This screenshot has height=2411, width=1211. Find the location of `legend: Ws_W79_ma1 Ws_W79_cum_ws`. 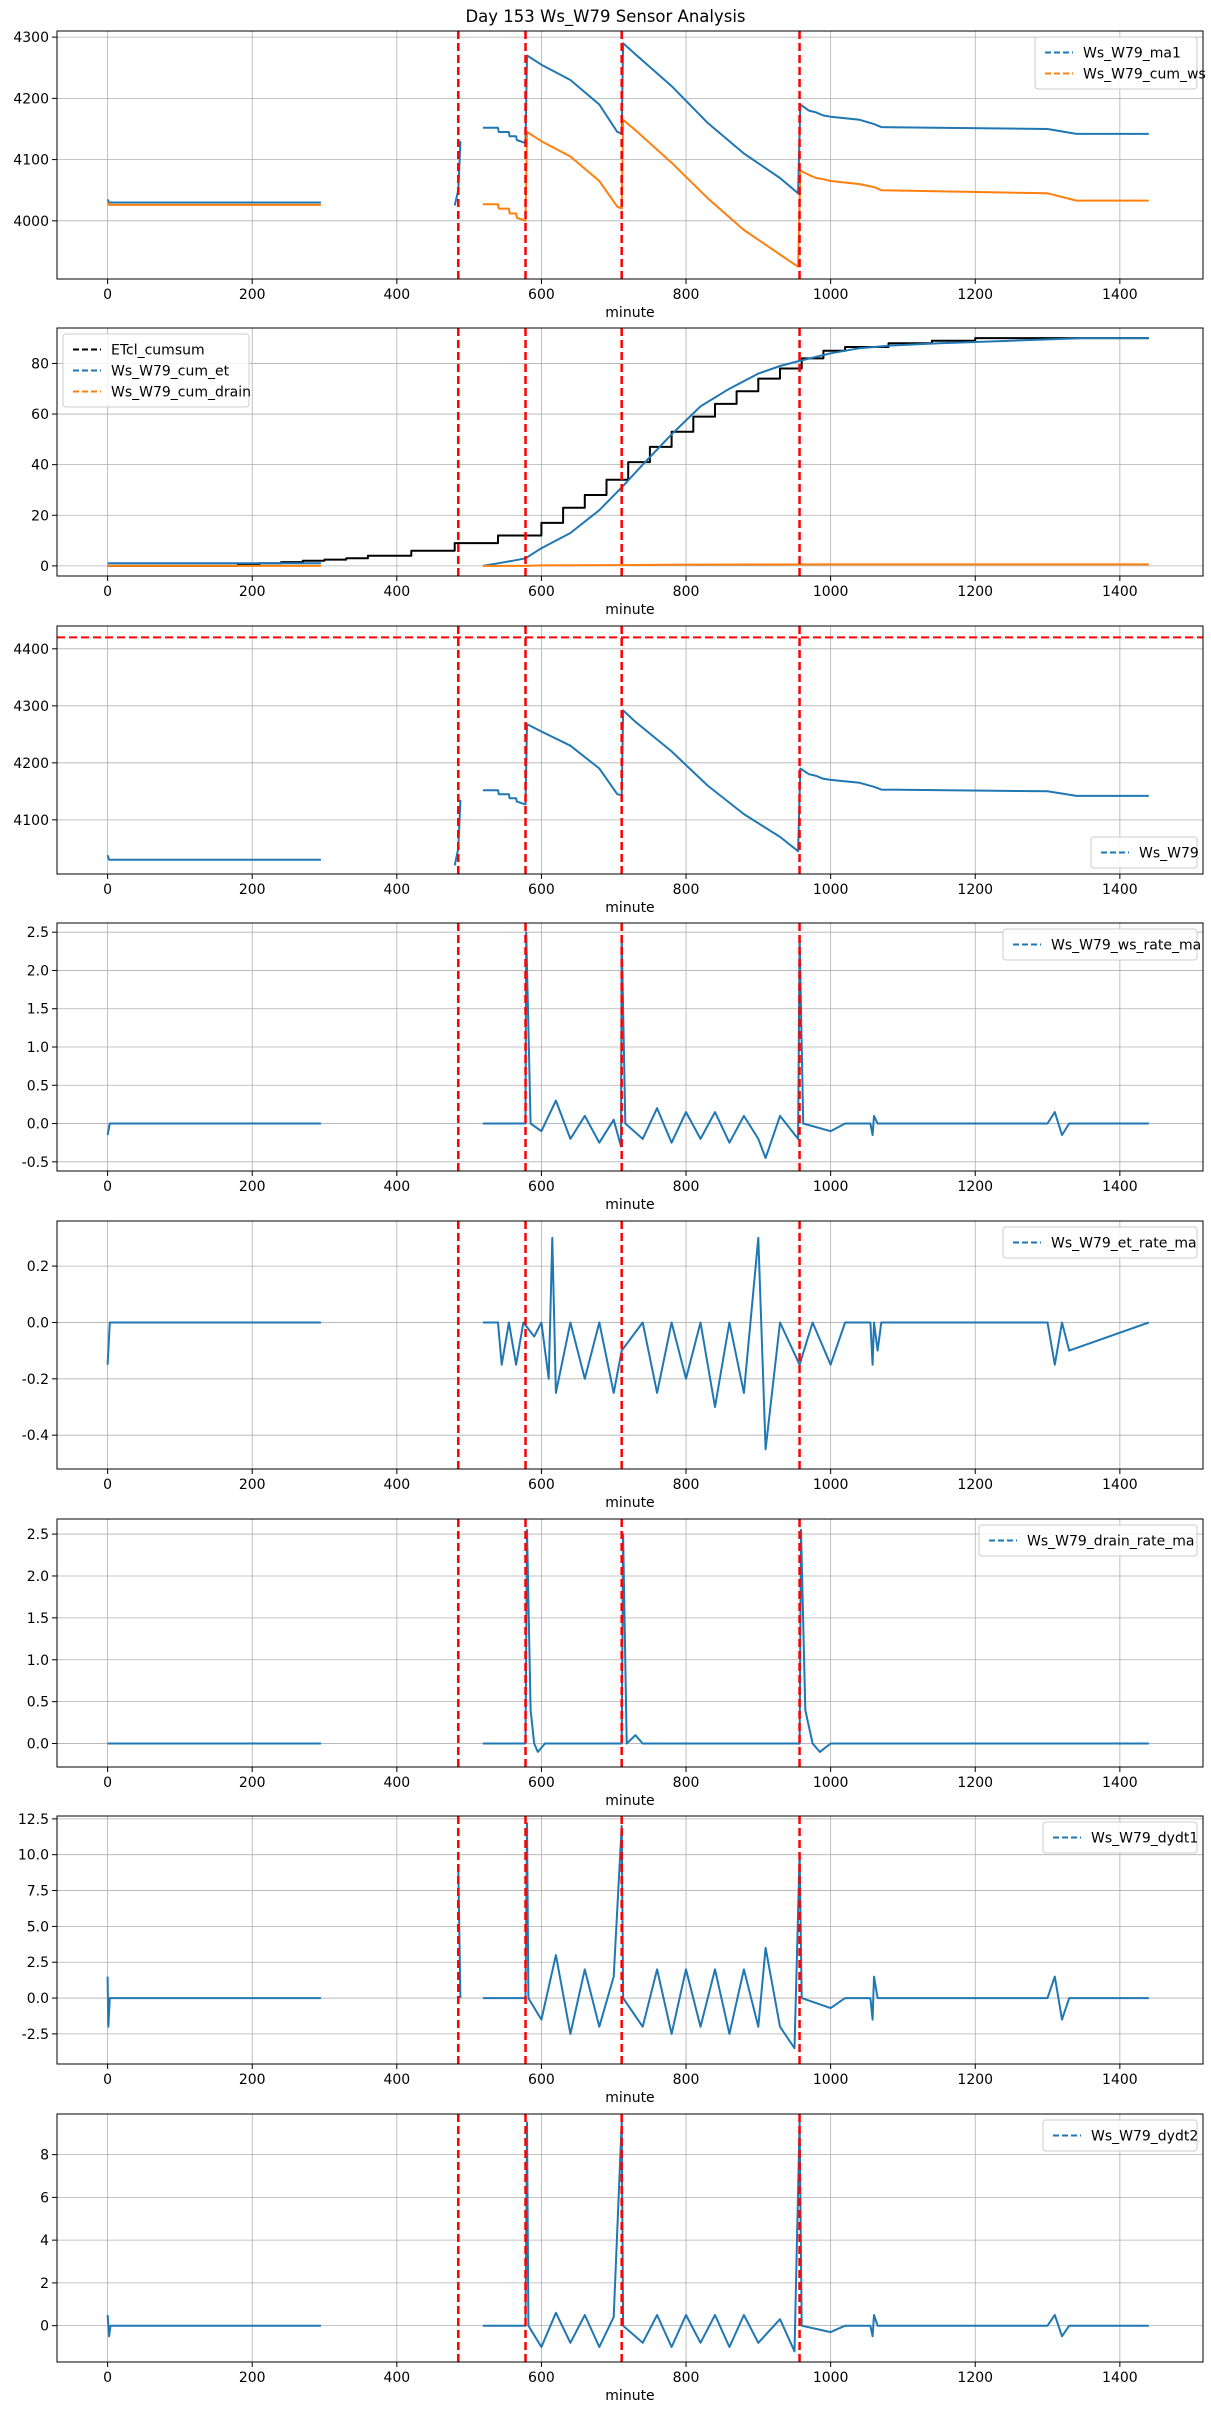

legend: Ws_W79_ma1 Ws_W79_cum_ws is located at coordinates (1120, 63).